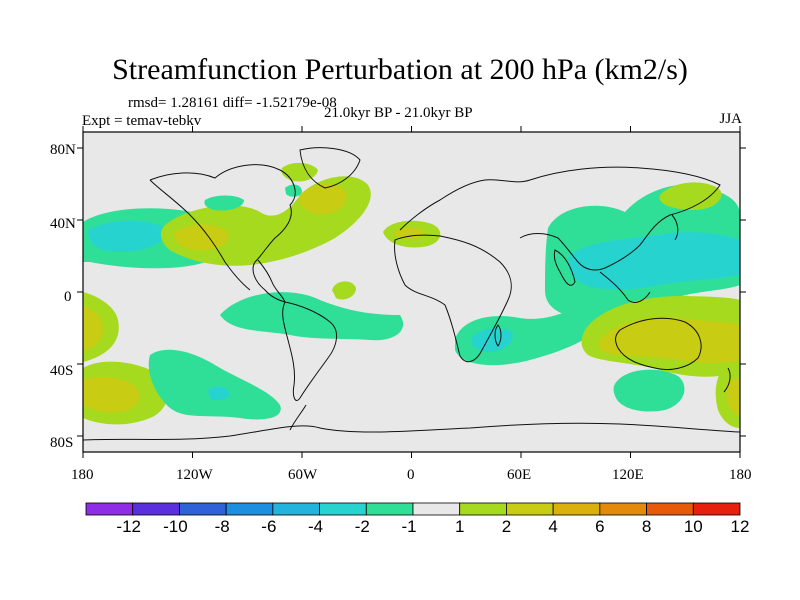 The width and height of the screenshot is (800, 600). What do you see at coordinates (232, 103) in the screenshot?
I see `stats-text: rmsd= 1.28161 diff= -1.52179e-08` at bounding box center [232, 103].